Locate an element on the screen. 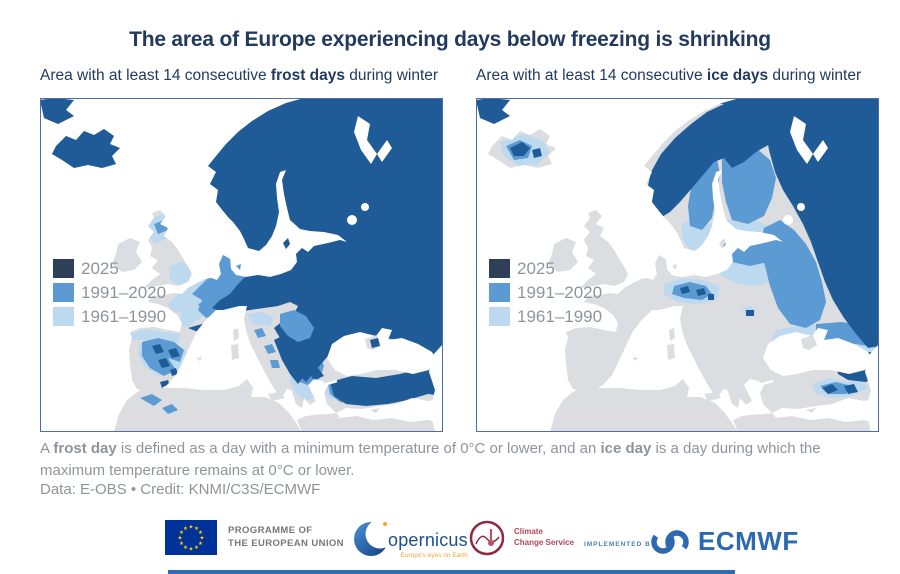 Image resolution: width=900 pixels, height=574 pixels. copernicus-crescent-icon is located at coordinates (374, 537).